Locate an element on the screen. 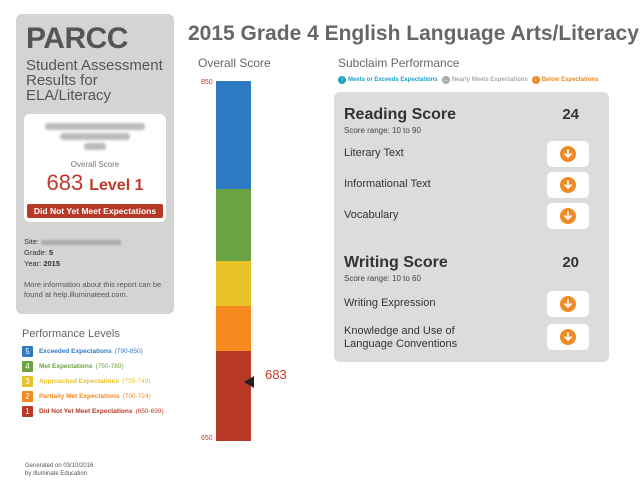 This screenshot has width=644, height=498. level-range: (790-850) is located at coordinates (128, 351).